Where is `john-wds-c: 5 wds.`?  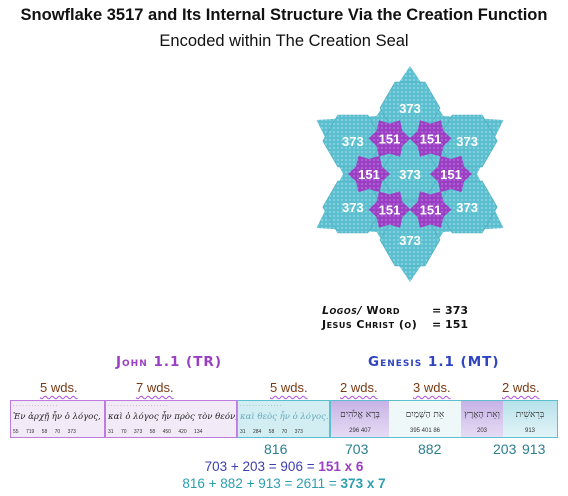
john-wds-c: 5 wds. is located at coordinates (289, 387).